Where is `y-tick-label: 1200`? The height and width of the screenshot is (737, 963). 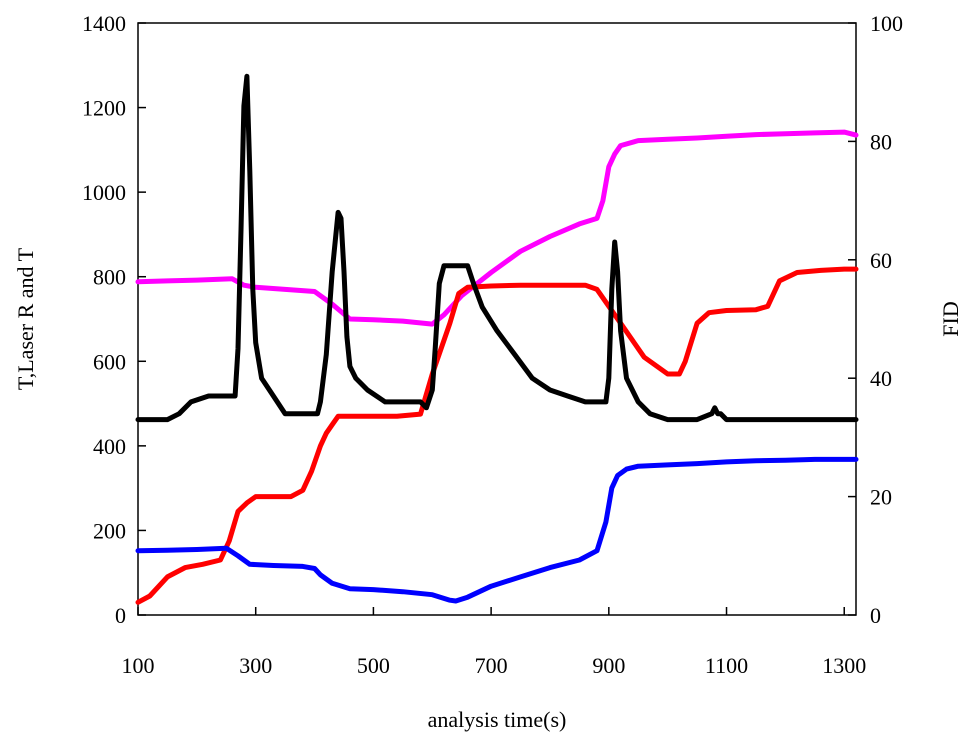
y-tick-label: 1200 is located at coordinates (104, 108).